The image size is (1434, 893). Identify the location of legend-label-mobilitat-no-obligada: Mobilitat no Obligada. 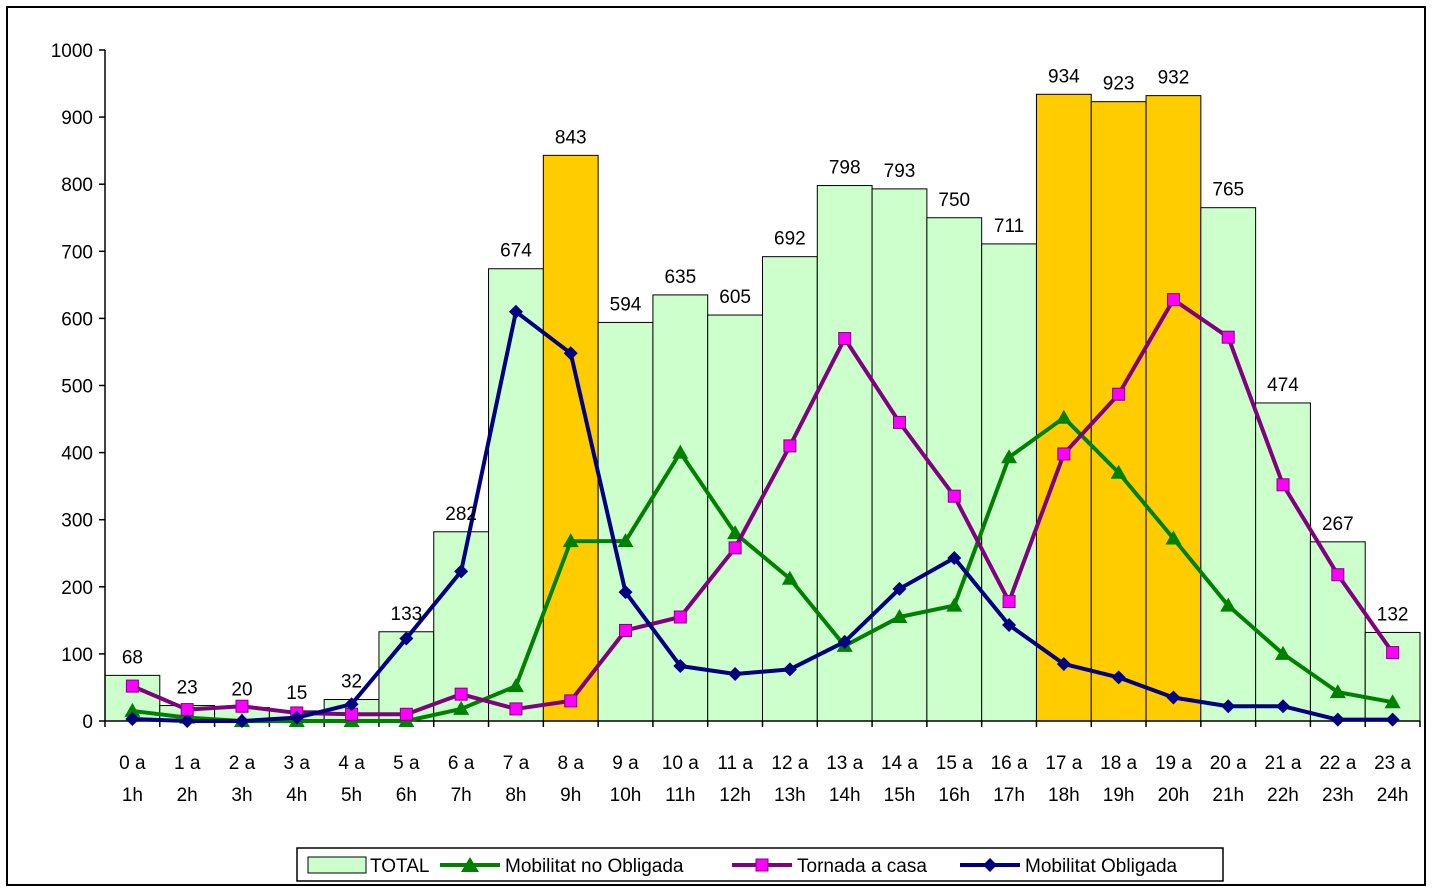
(594, 866).